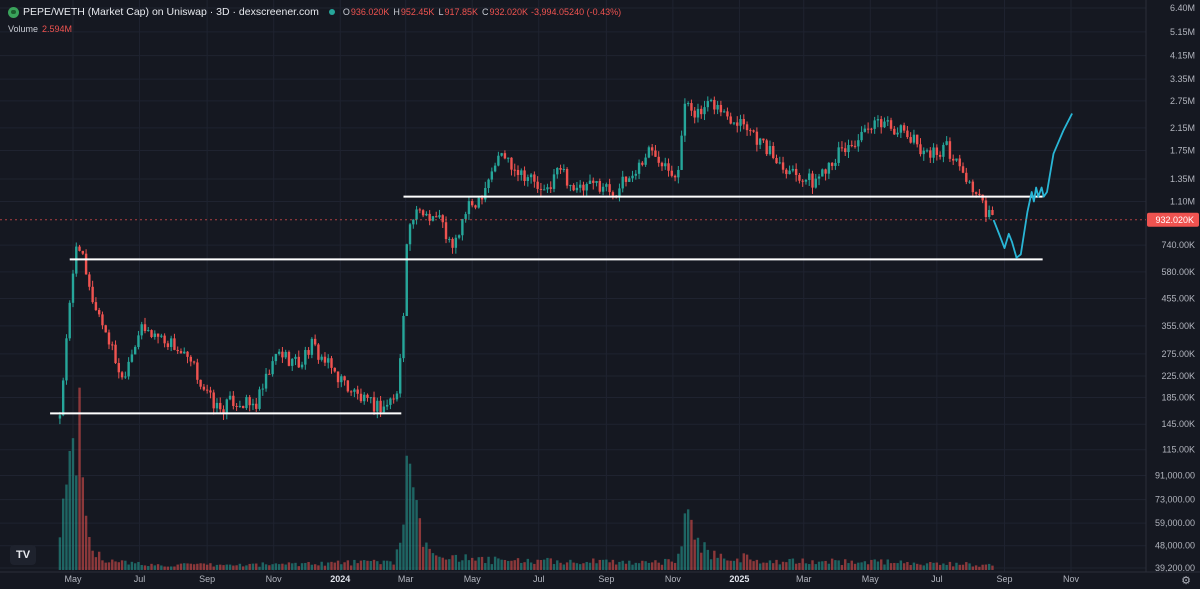 Image resolution: width=1200 pixels, height=589 pixels. I want to click on price-tick-label: 39,200.00, so click(1175, 568).